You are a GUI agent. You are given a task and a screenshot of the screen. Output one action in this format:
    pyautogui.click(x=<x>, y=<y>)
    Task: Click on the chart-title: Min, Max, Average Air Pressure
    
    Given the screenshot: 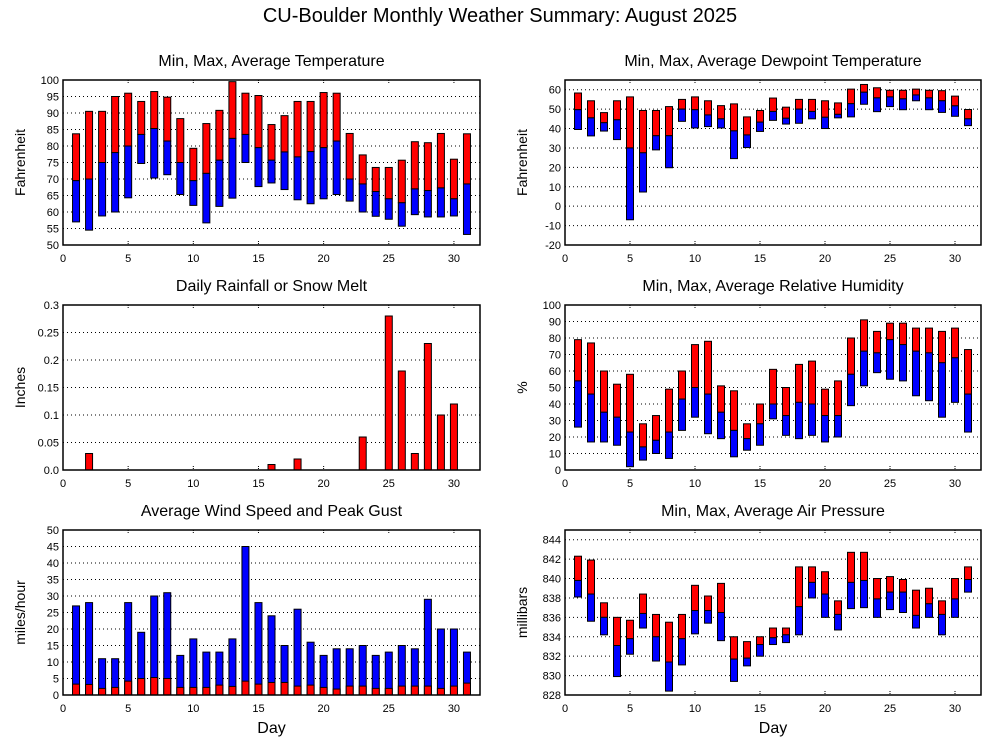 What is the action you would take?
    pyautogui.click(x=773, y=511)
    